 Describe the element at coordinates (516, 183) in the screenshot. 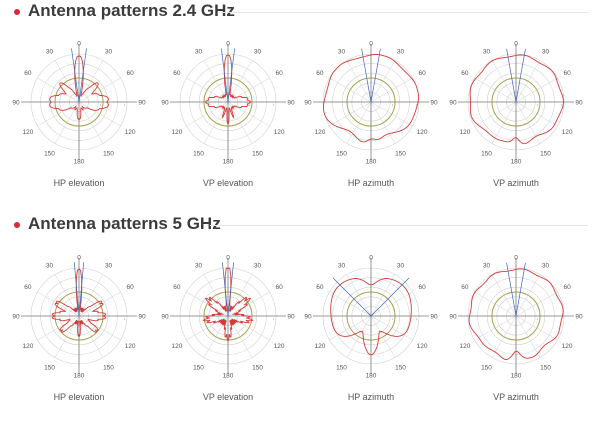

I see `chart-title: VP azimuth` at that location.